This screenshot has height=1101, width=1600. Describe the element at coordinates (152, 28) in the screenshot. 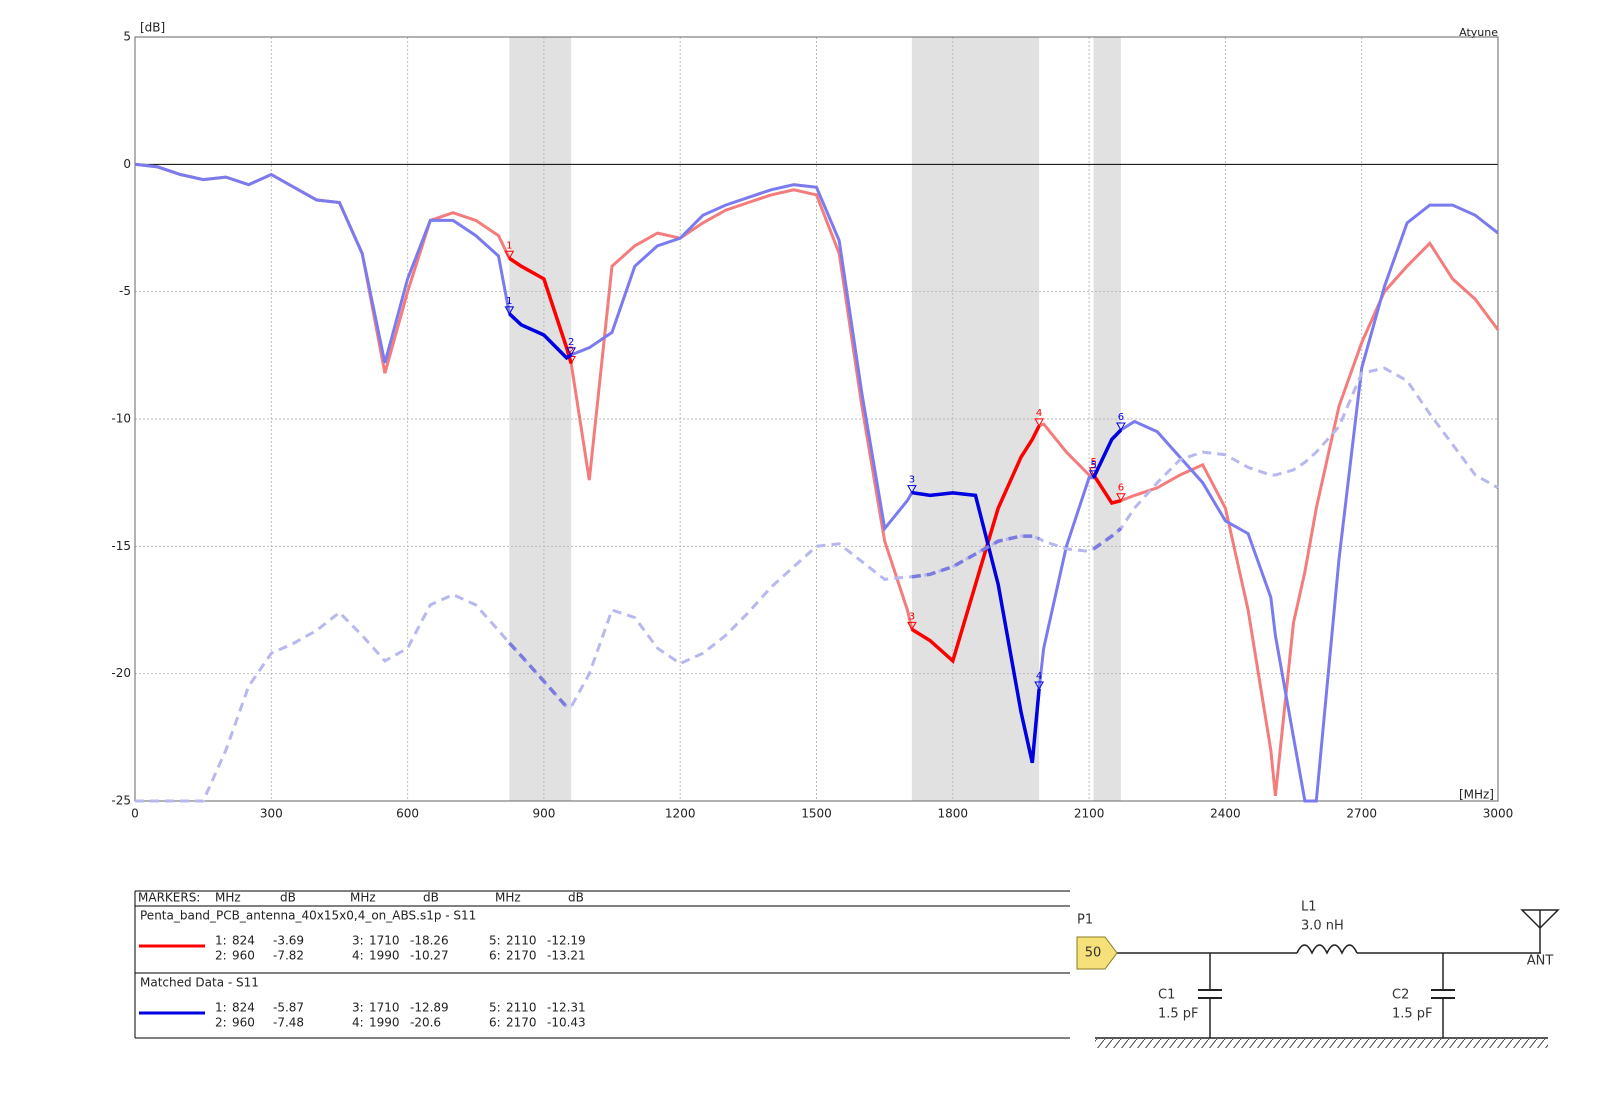

I see `y-unit: [dB]` at that location.